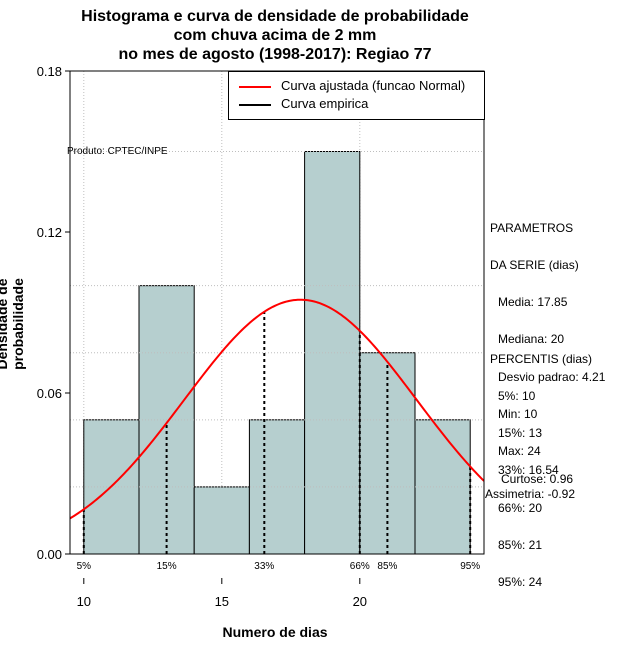  What do you see at coordinates (373, 85) in the screenshot?
I see `legend-label-normal: Curva ajustada (funcao Normal)` at bounding box center [373, 85].